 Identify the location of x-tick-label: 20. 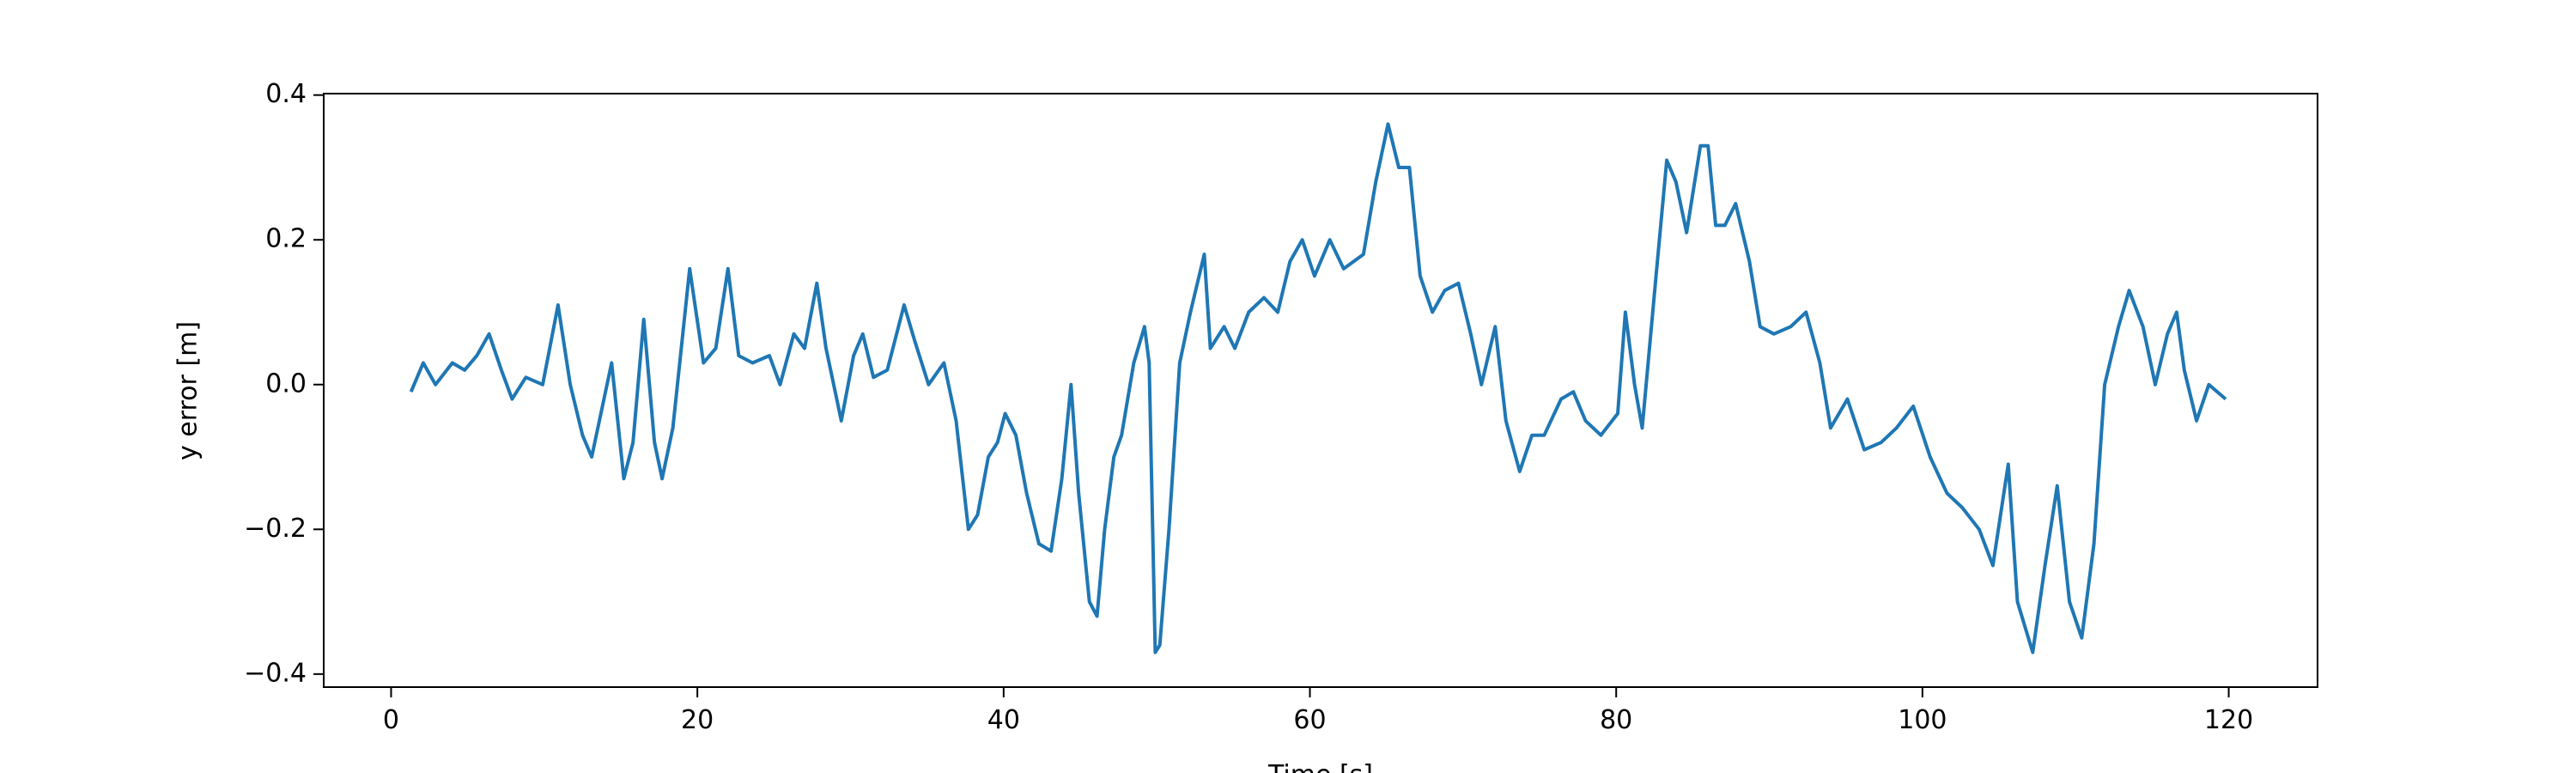
(697, 720).